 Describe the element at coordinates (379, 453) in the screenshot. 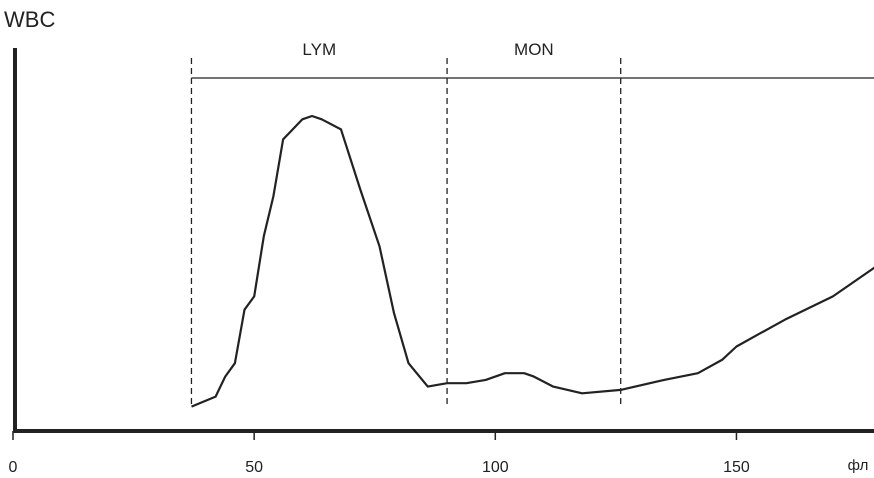

I see `x-ticks: 050100150200250300` at that location.